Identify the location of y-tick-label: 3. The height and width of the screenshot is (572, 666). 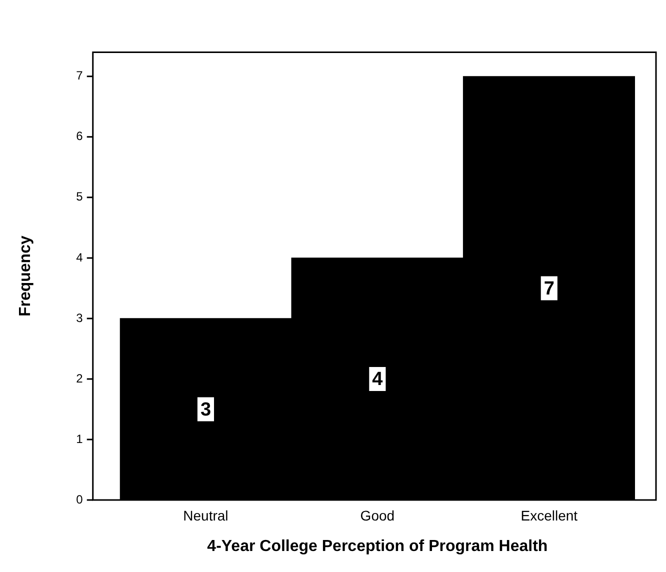
(80, 317).